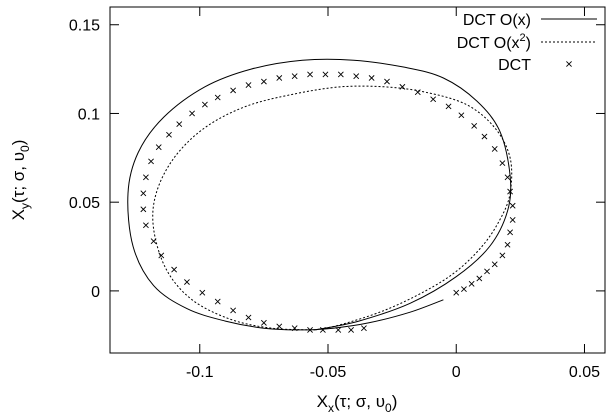 The width and height of the screenshot is (614, 417). Describe the element at coordinates (514, 65) in the screenshot. I see `legend-label-2: DCT` at that location.